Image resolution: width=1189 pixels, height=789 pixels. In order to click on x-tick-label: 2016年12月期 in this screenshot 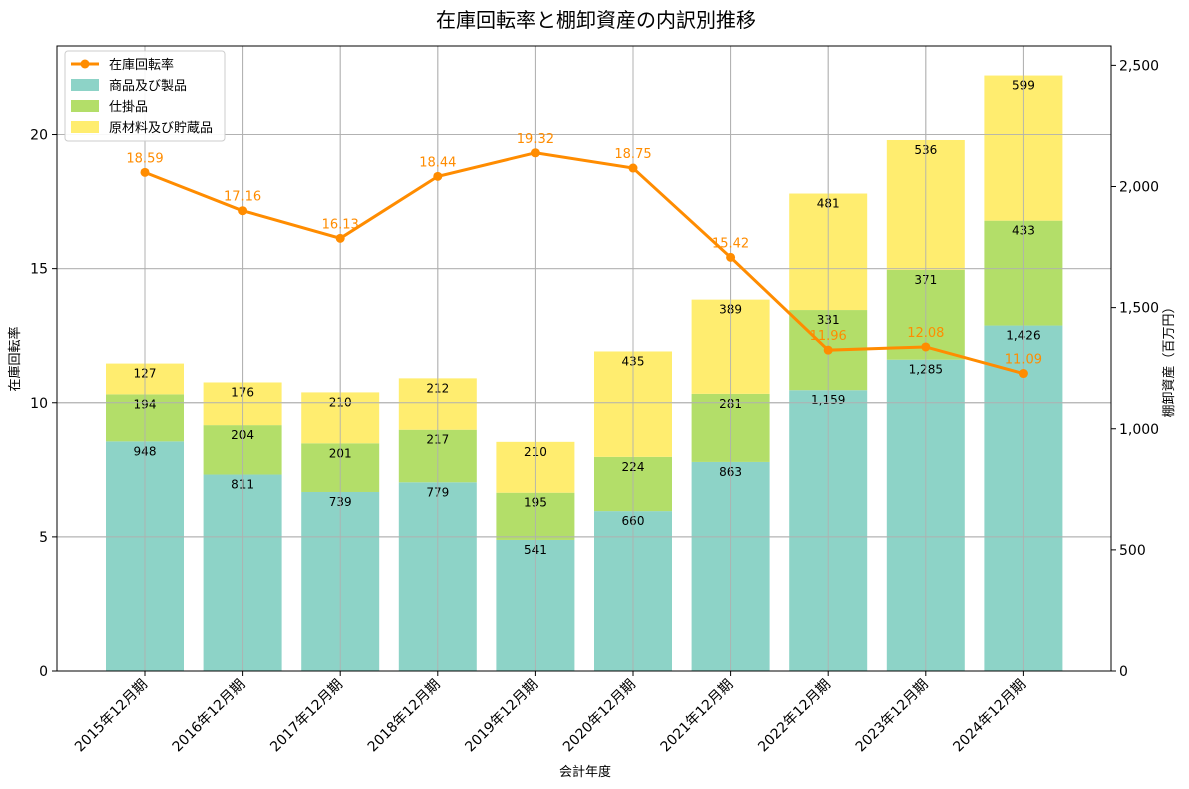, I will do `click(209, 716)`.